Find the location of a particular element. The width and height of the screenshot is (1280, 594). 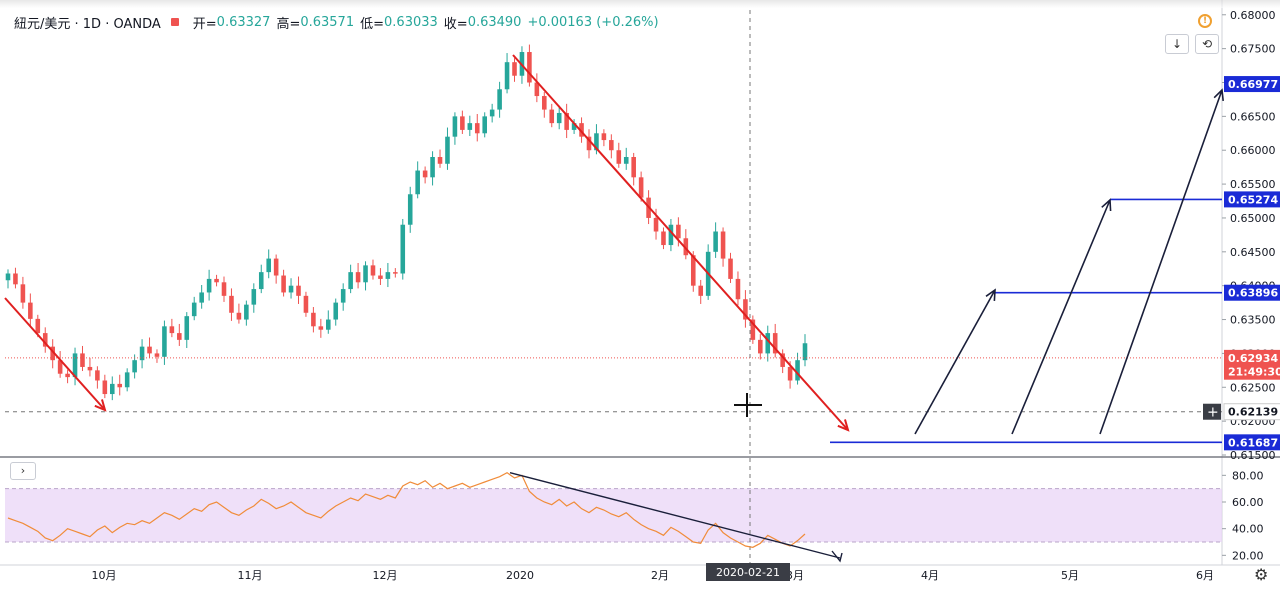

time-tick-label: 4月 is located at coordinates (930, 575).